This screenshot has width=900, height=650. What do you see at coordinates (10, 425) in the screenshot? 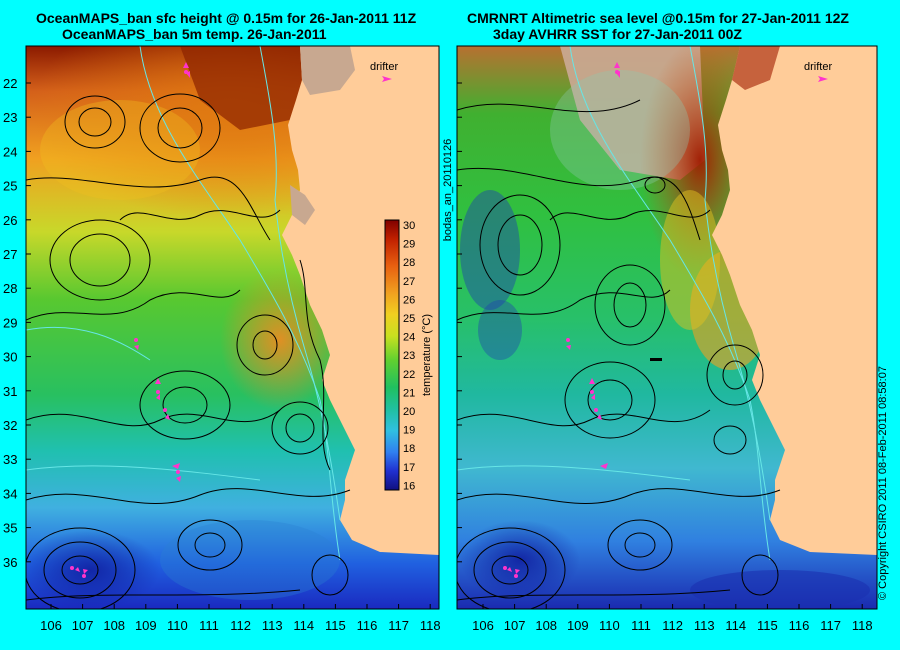
I see `latitude-tick-label: 32` at bounding box center [10, 425].